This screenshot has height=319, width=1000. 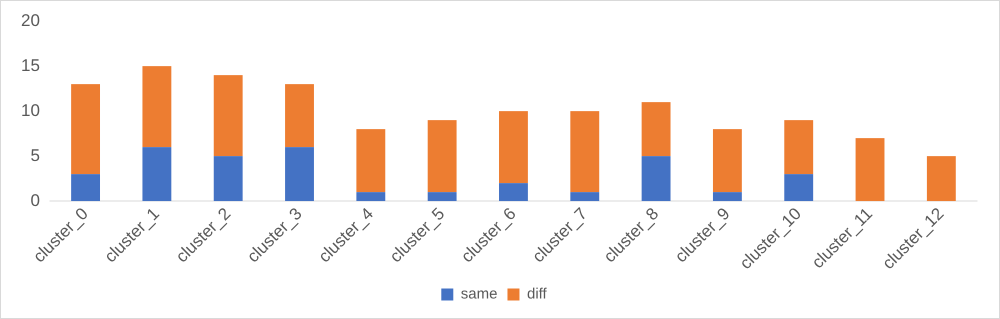 What do you see at coordinates (537, 294) in the screenshot?
I see `legend-label: diff` at bounding box center [537, 294].